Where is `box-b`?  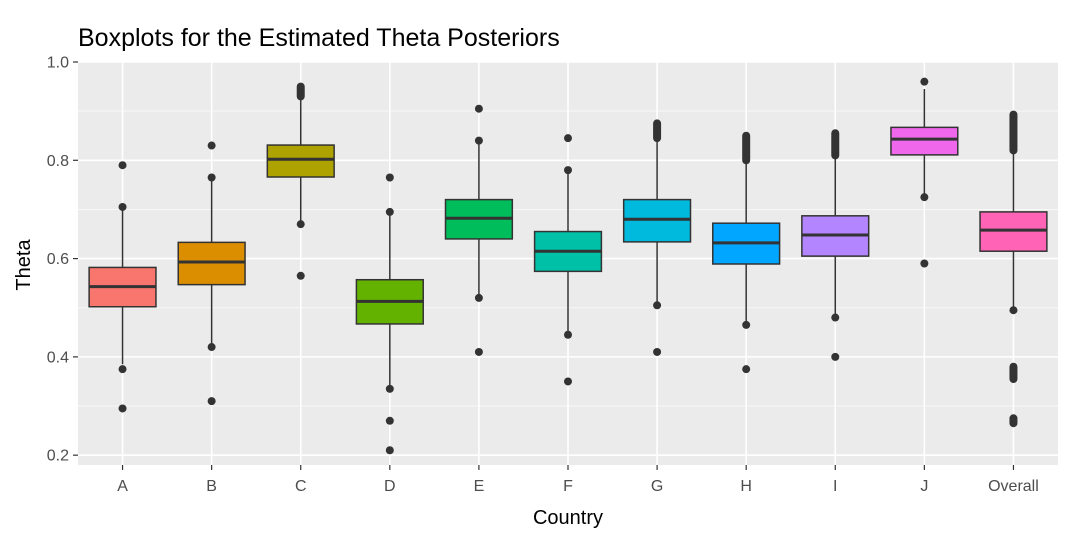
box-b is located at coordinates (211, 273).